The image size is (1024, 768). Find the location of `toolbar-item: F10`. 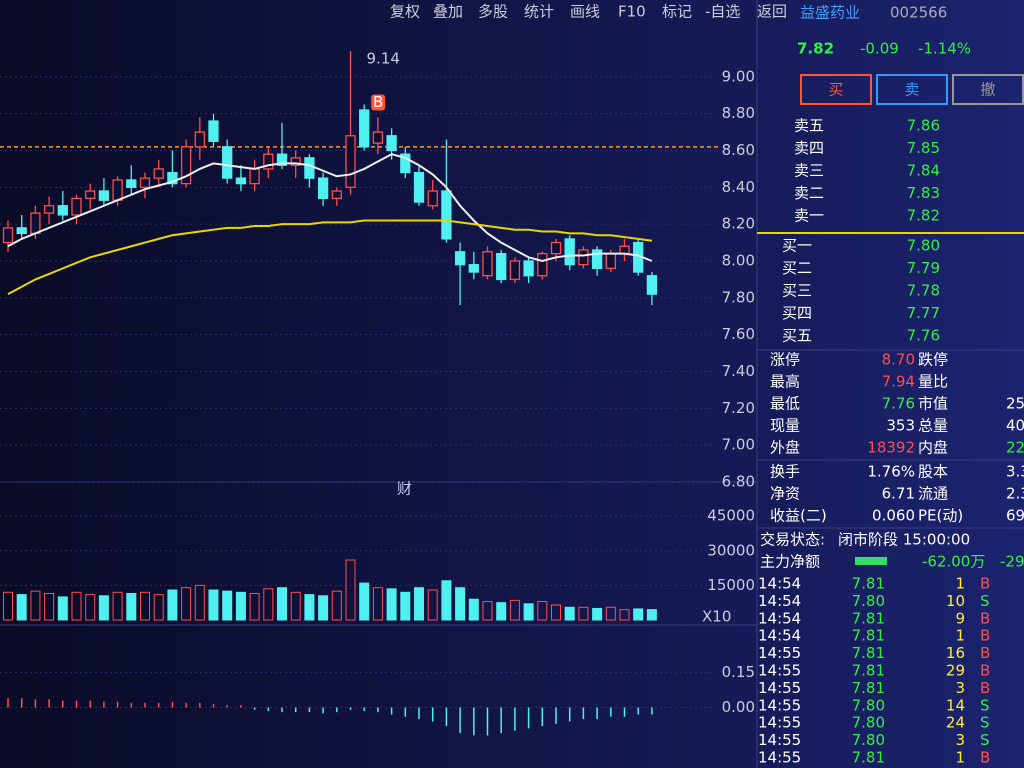

toolbar-item: F10 is located at coordinates (632, 12).